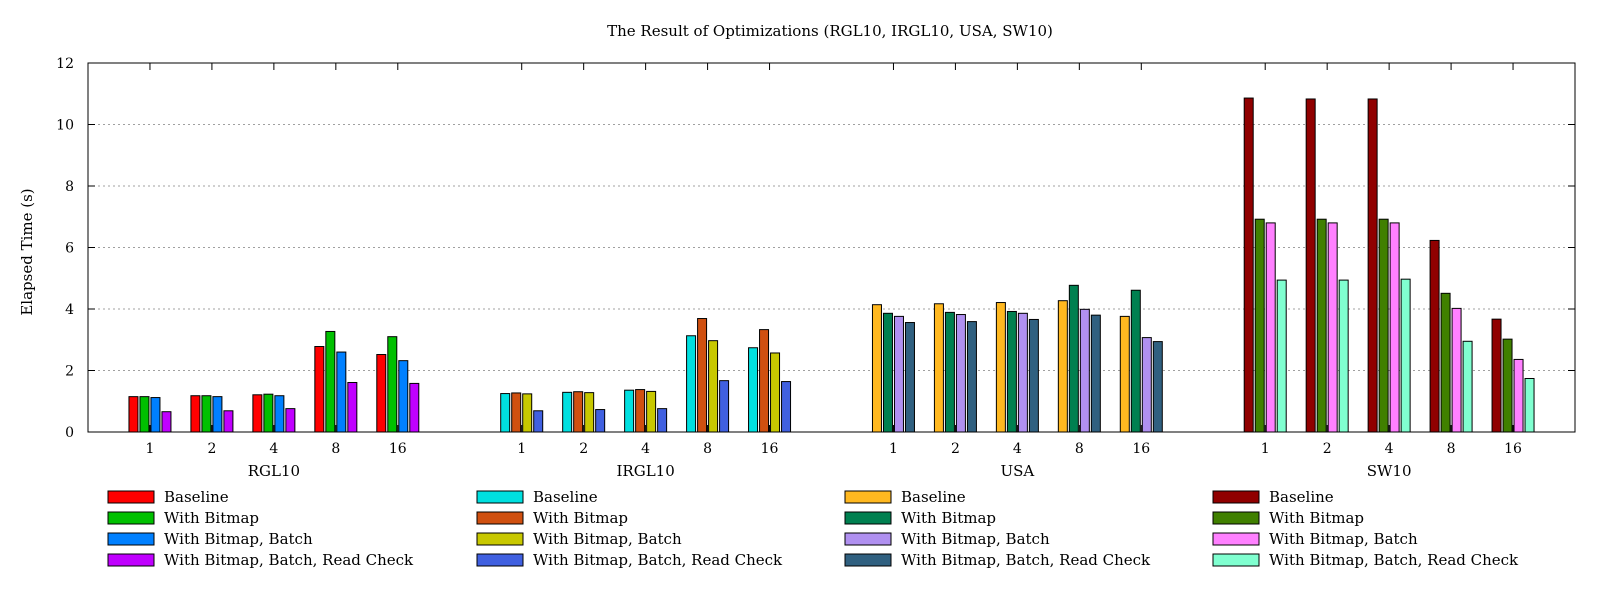 The image size is (1600, 600). Describe the element at coordinates (69, 187) in the screenshot. I see `y-tick-label: 8` at that location.